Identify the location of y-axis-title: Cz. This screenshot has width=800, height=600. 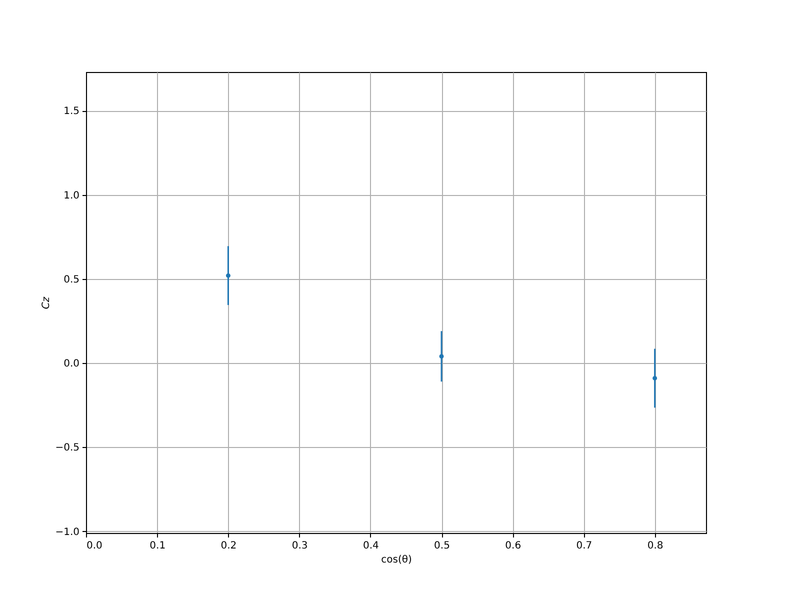
(46, 303).